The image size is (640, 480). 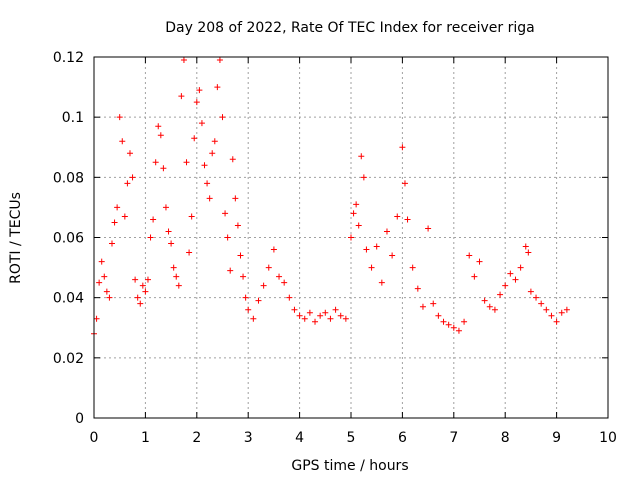 What do you see at coordinates (68, 299) in the screenshot?
I see `y-tick-label: 0.04` at bounding box center [68, 299].